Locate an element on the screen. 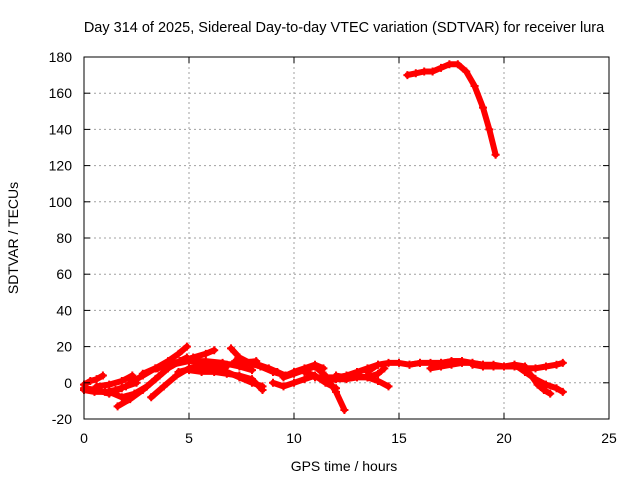 The height and width of the screenshot is (480, 640). y-tick-label: 80 is located at coordinates (64, 238).